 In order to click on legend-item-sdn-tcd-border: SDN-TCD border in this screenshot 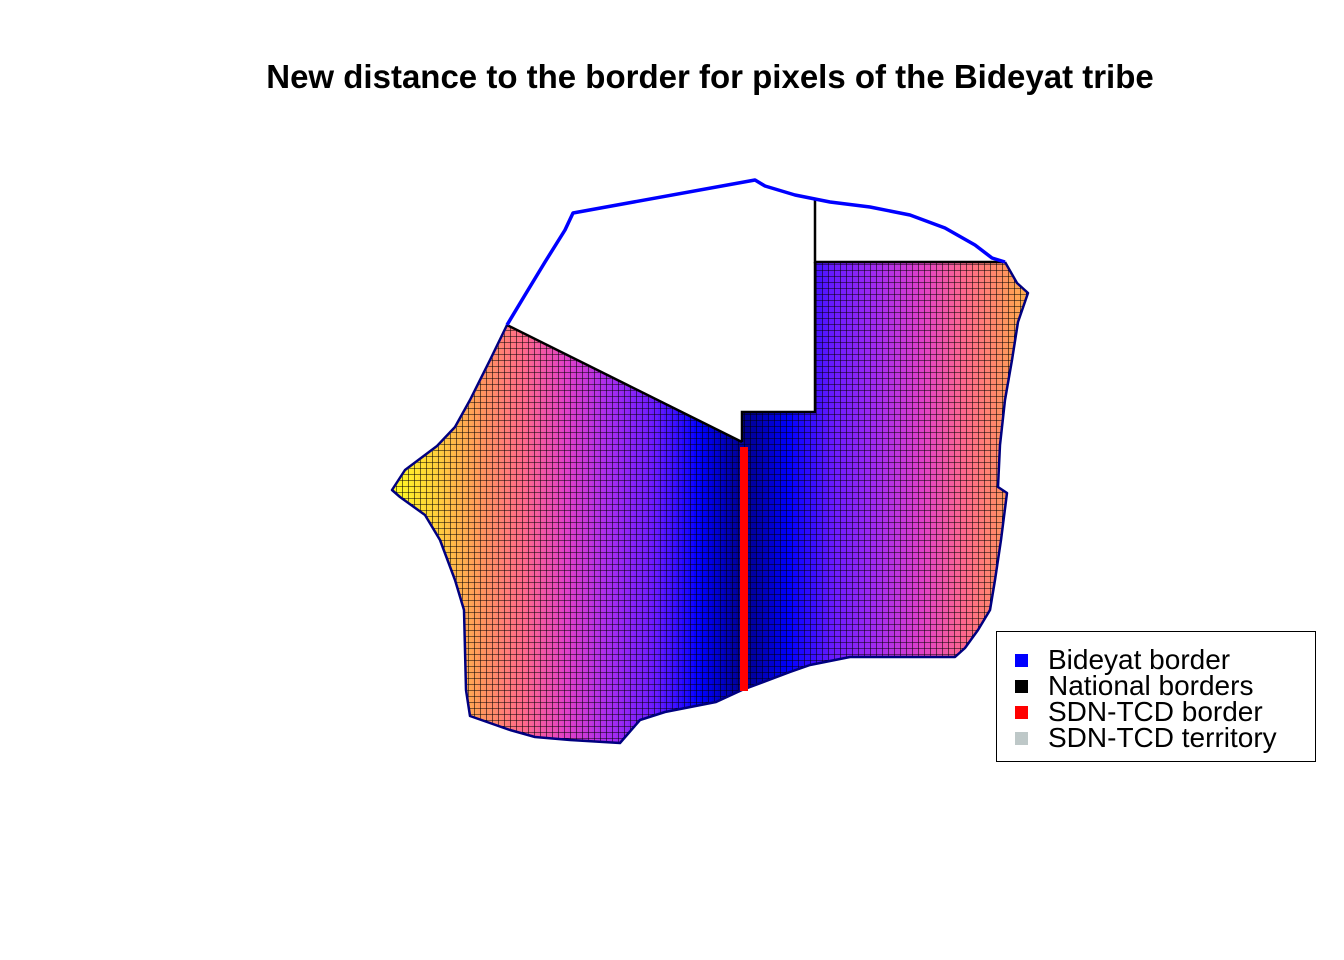, I will do `click(1139, 711)`.